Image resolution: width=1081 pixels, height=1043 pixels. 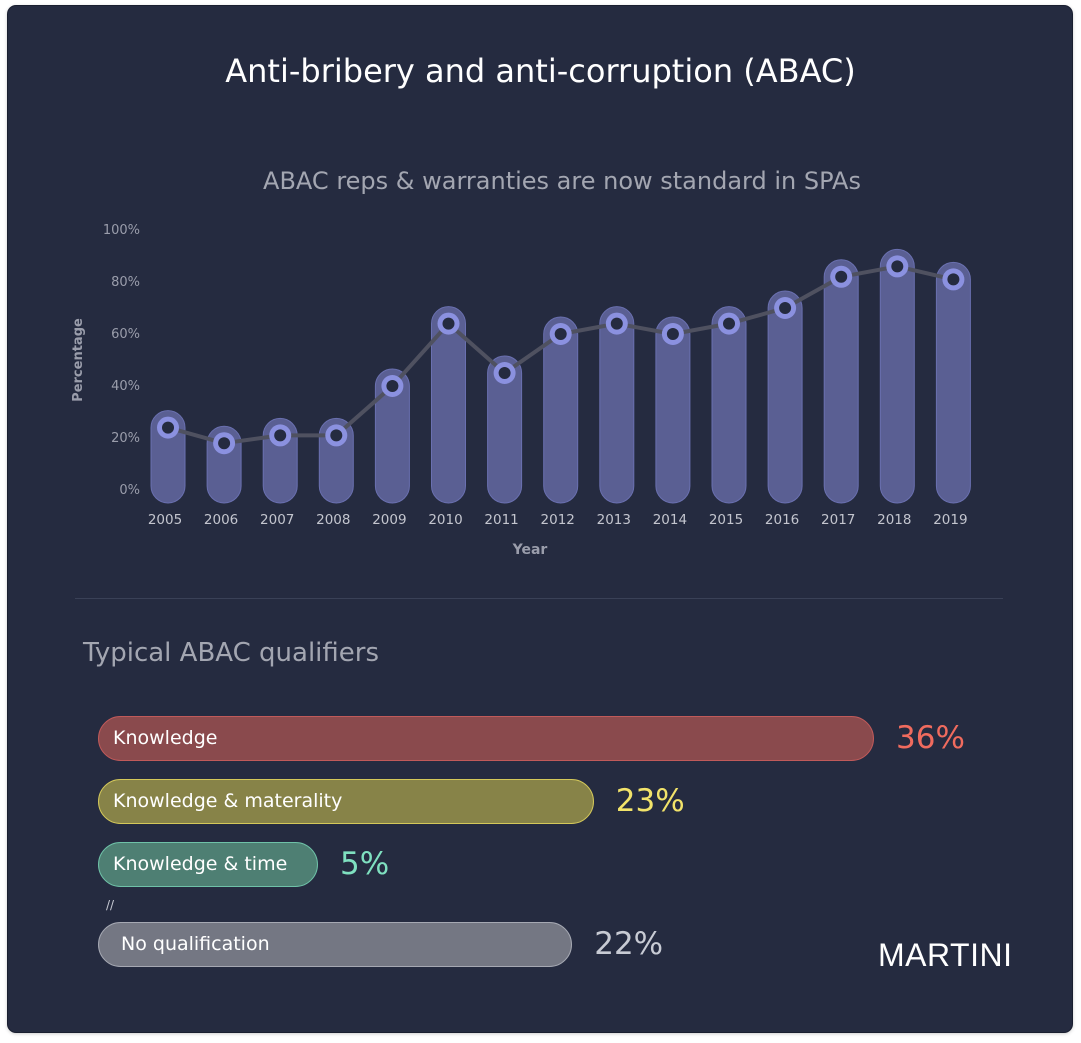 I want to click on x-tick-label: 2011, so click(x=501, y=520).